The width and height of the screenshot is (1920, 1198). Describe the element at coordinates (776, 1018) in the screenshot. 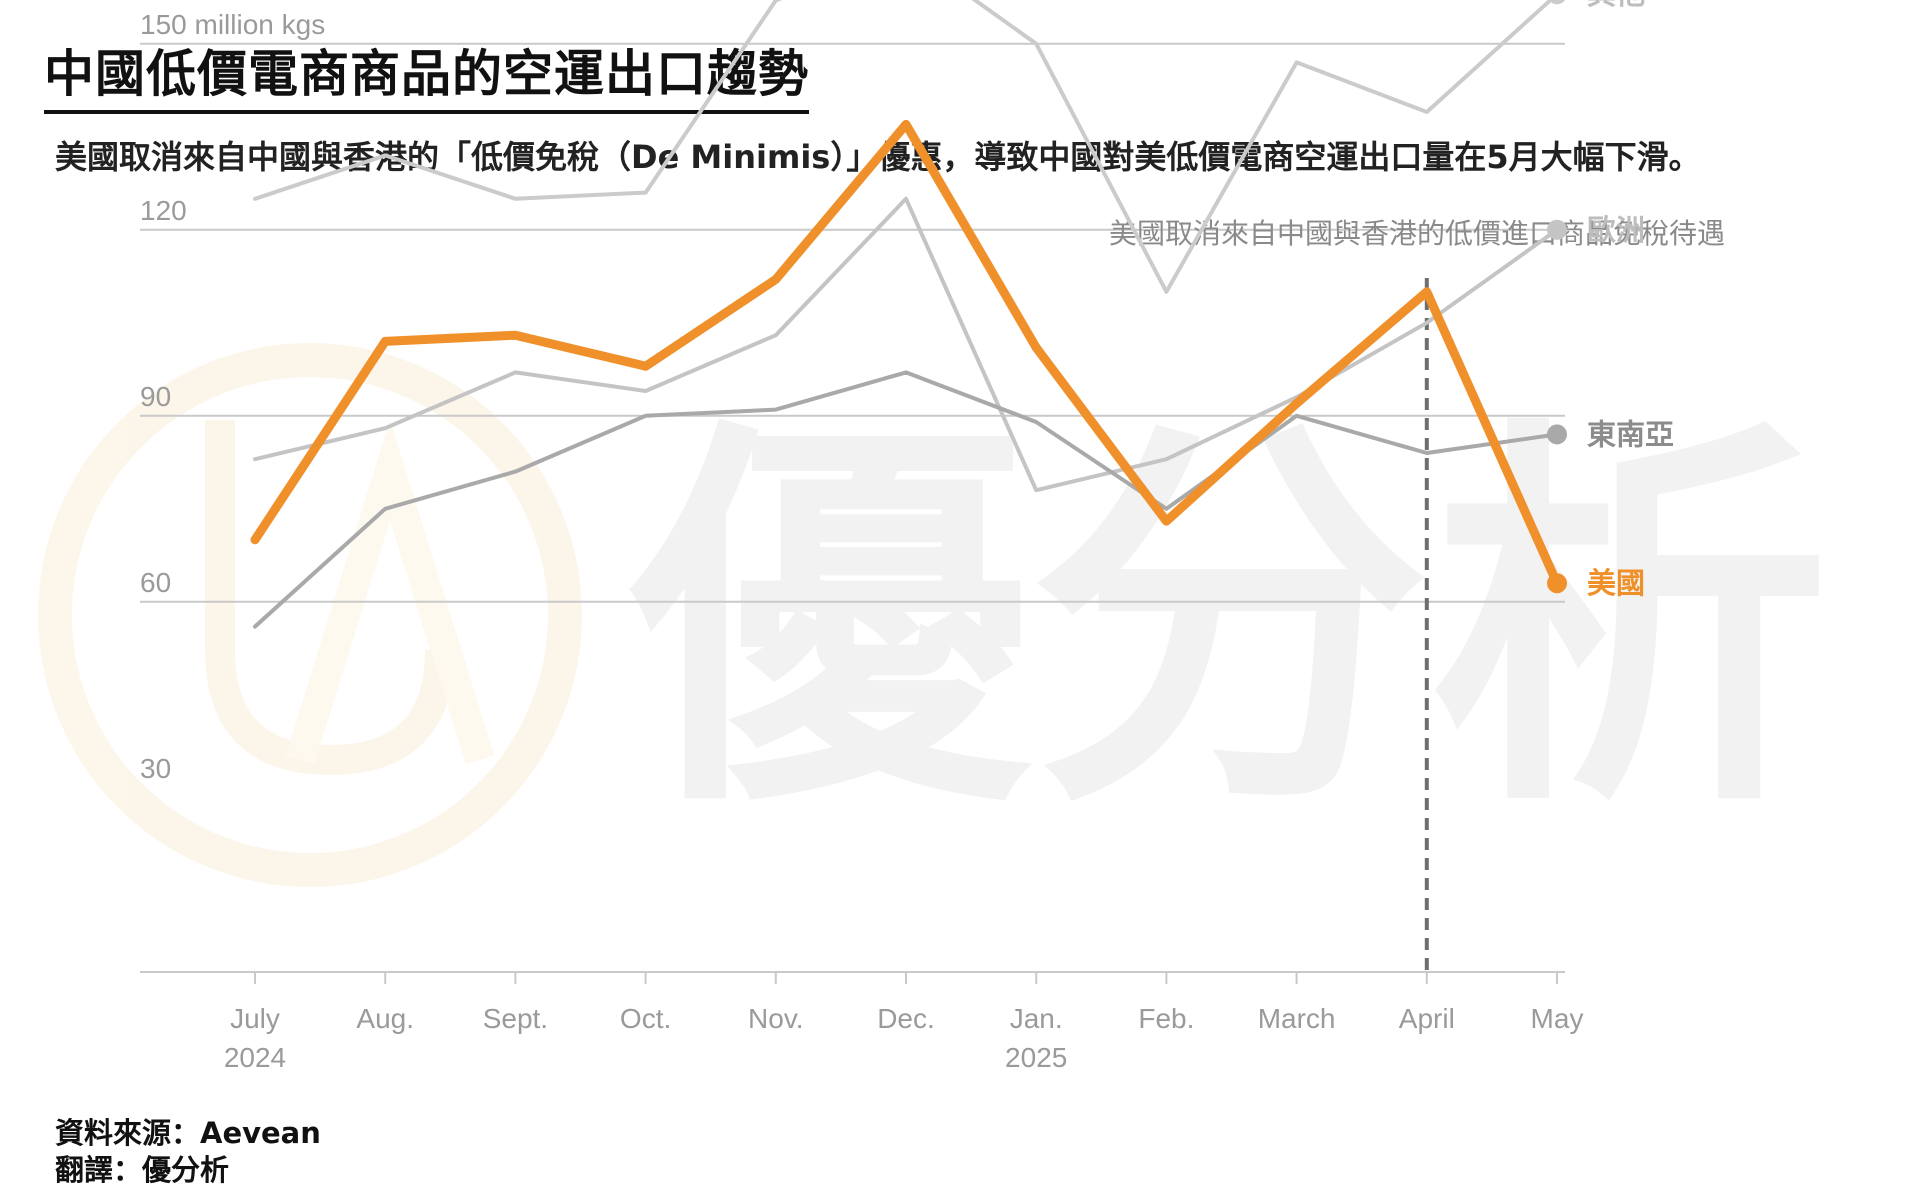

I see `x-tick-label: Nov.` at that location.